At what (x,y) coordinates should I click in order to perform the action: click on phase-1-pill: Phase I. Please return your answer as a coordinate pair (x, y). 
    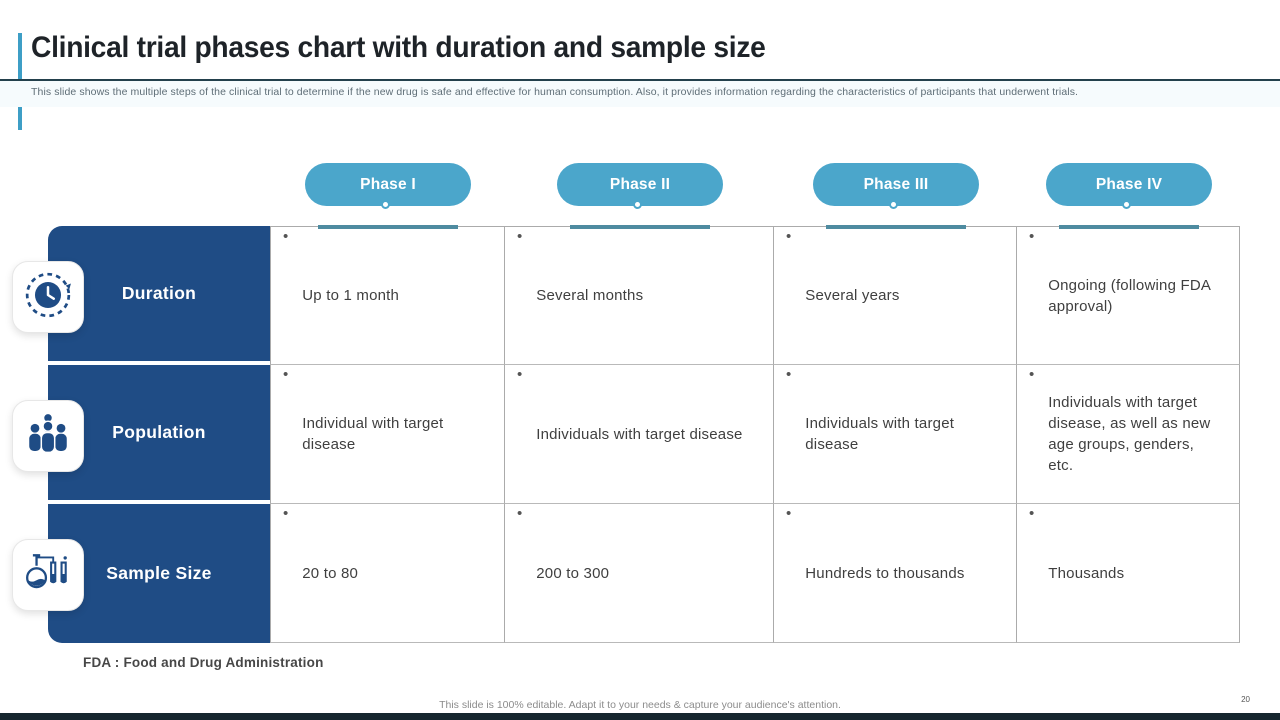
    Looking at the image, I should click on (388, 184).